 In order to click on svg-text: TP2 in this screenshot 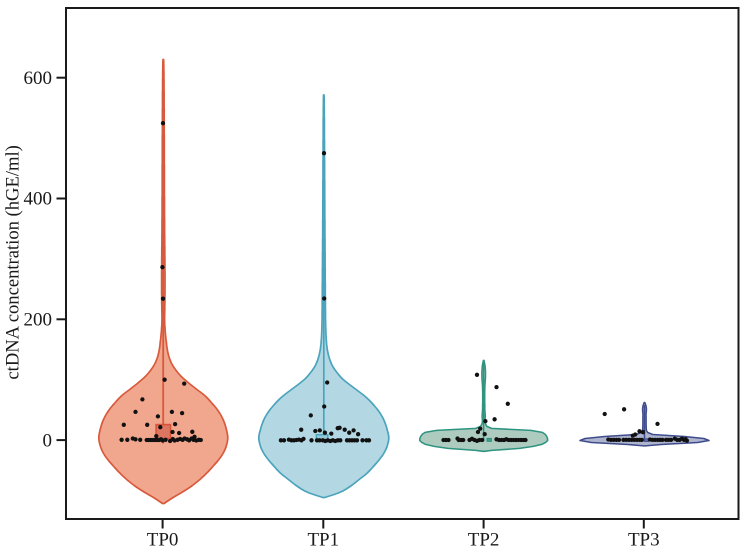, I will do `click(484, 540)`.